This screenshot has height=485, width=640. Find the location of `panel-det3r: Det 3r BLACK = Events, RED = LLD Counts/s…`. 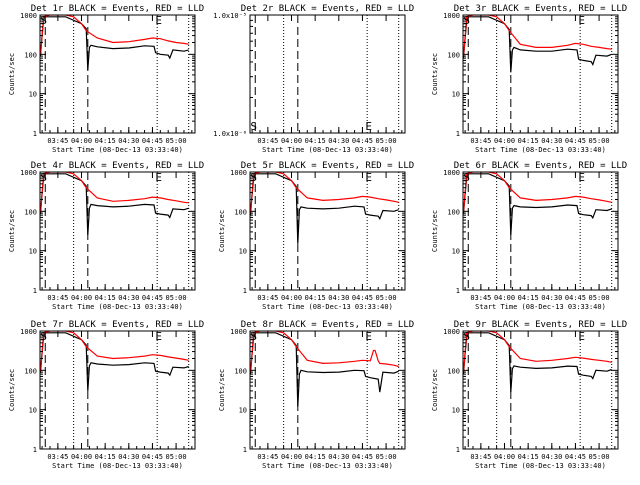

panel-det3r: Det 3r BLACK = Events, RED = LLD Counts/s… is located at coordinates (529, 79).